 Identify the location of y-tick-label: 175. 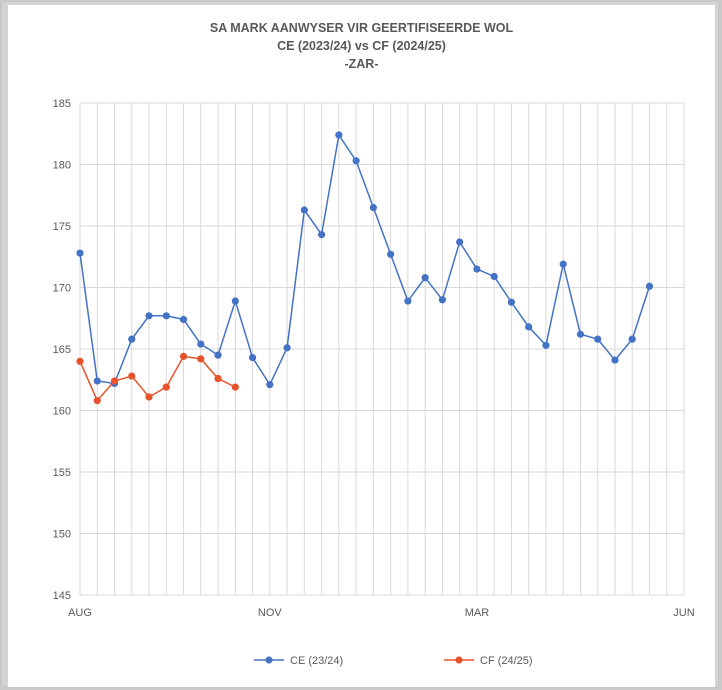
(62, 227).